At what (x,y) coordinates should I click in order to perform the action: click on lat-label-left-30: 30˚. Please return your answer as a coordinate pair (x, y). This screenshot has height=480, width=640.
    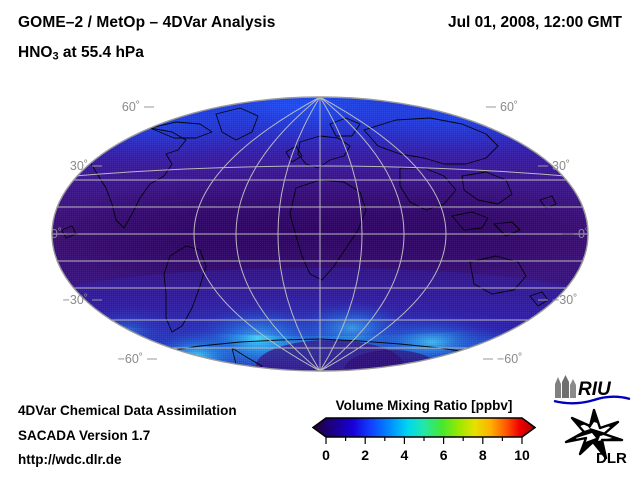
    Looking at the image, I should click on (79, 166).